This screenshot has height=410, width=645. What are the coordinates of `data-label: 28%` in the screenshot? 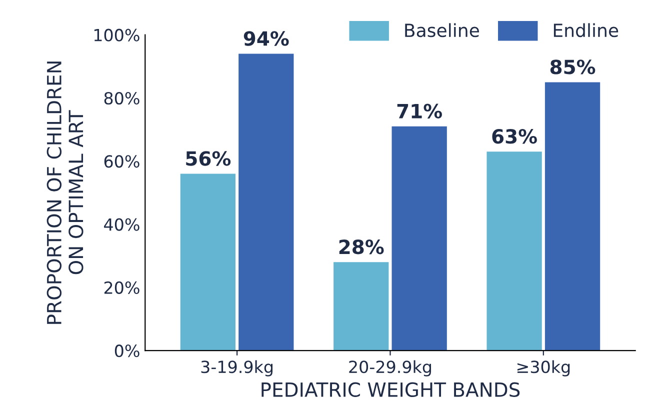 It's located at (361, 247).